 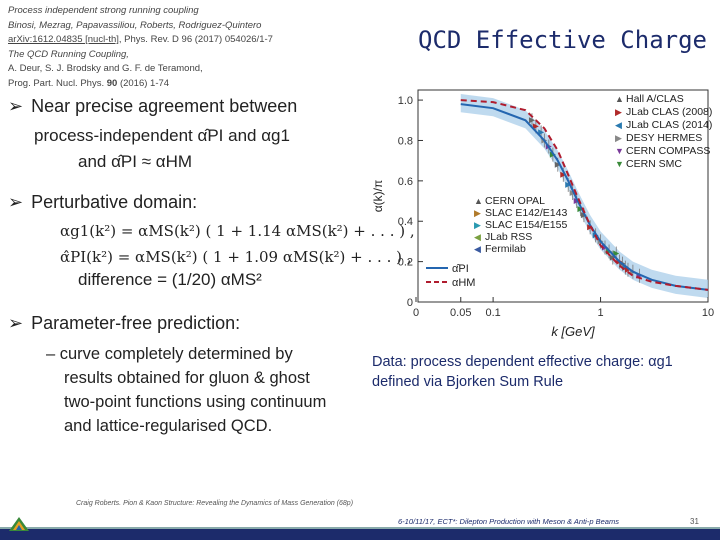 I want to click on arxiv-link: arXiv:1612.04835 [nucl-th], so click(x=63, y=39).